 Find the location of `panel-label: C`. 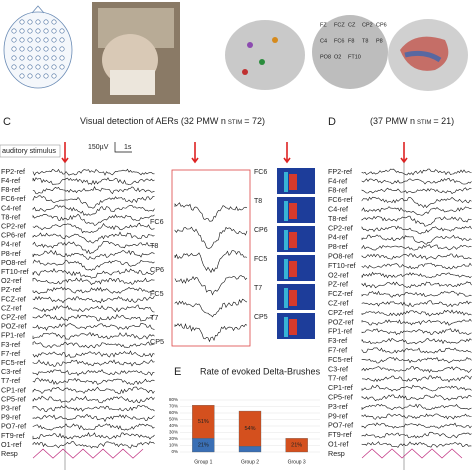

panel-label: C is located at coordinates (7, 122).